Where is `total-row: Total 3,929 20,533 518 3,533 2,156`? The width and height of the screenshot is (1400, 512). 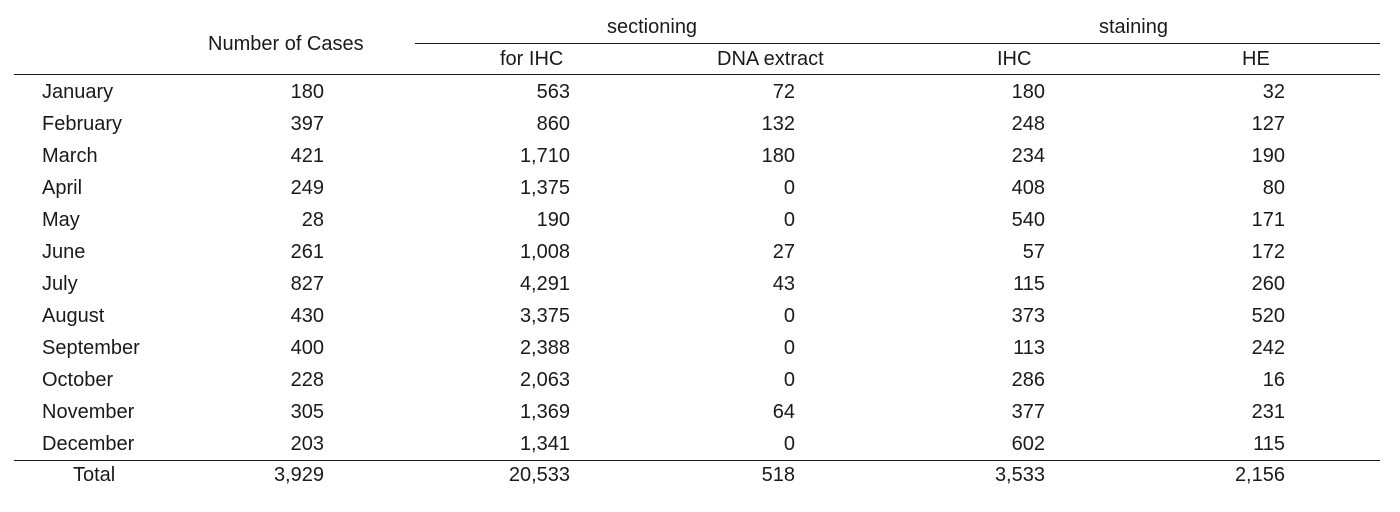 total-row: Total 3,929 20,533 518 3,533 2,156 is located at coordinates (700, 479).